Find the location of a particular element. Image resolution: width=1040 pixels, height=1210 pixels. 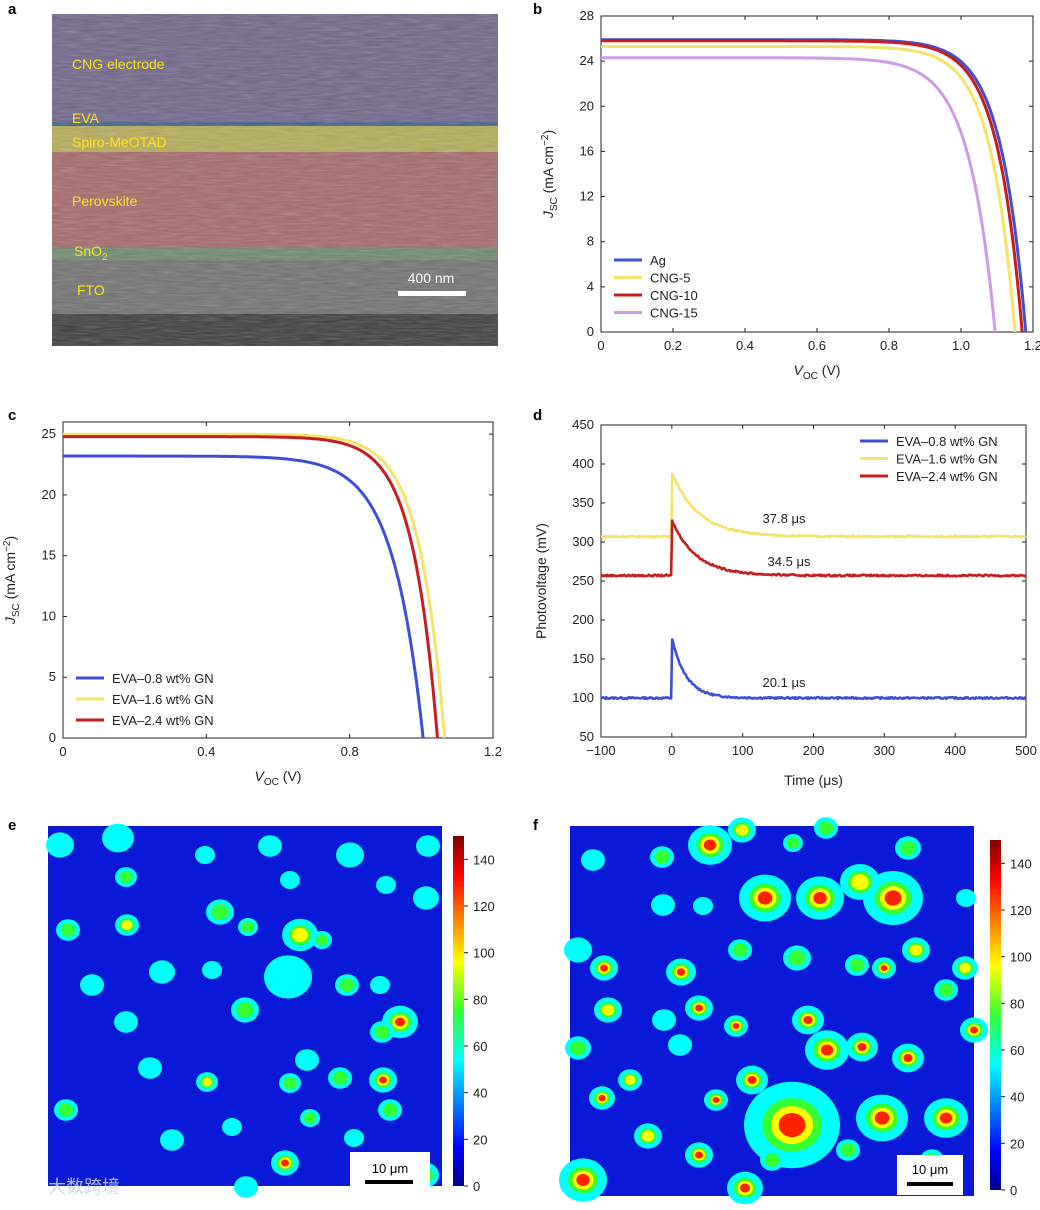

legend-label: Ag is located at coordinates (658, 260).